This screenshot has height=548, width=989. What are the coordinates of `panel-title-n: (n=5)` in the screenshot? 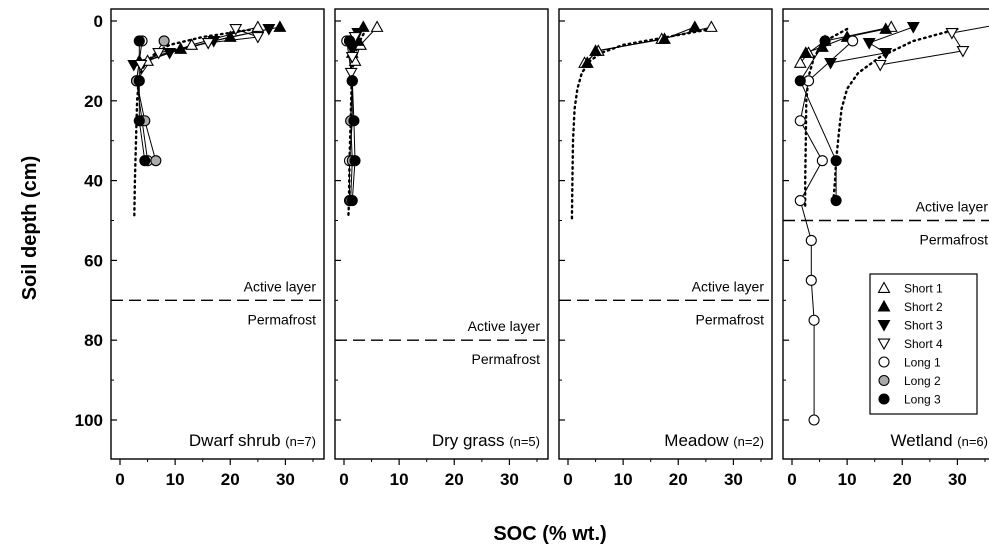 It's located at (524, 441).